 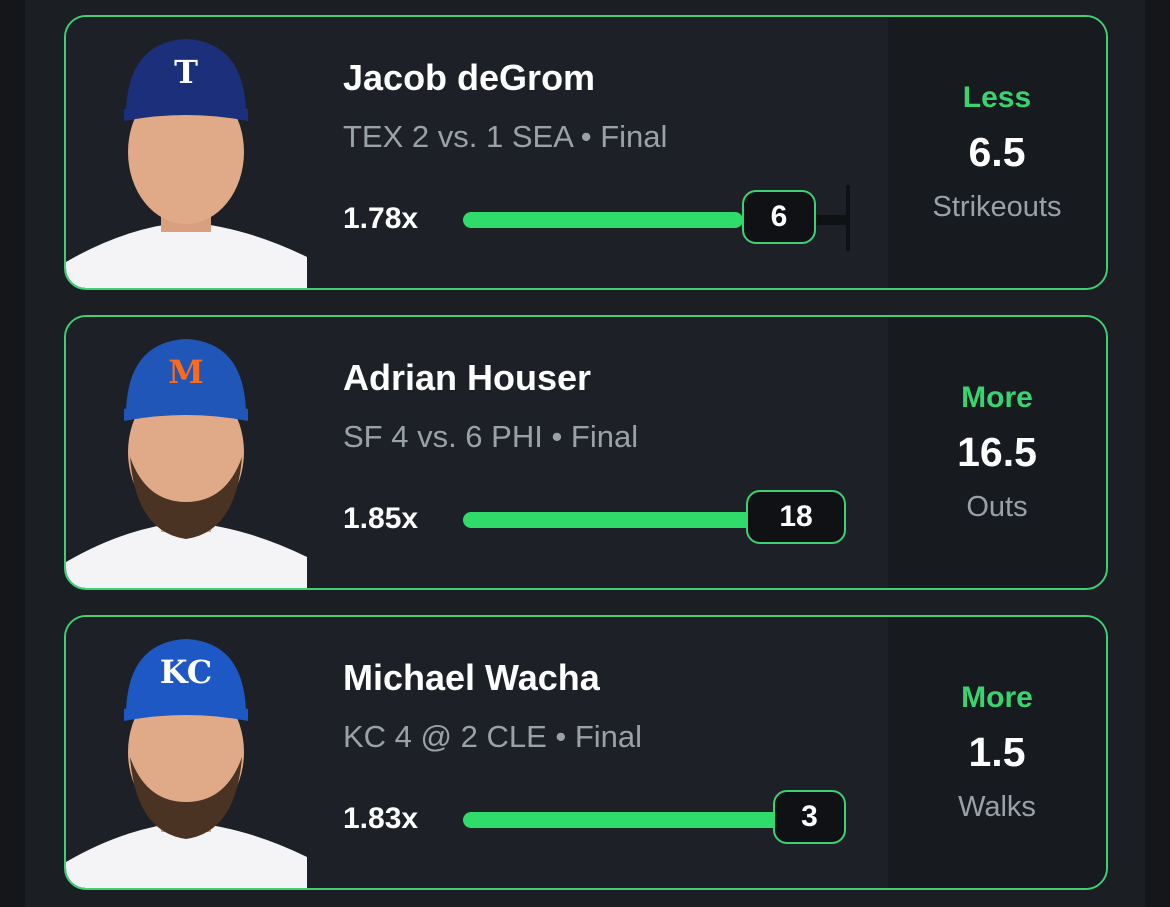 What do you see at coordinates (469, 77) in the screenshot?
I see `player-name: Jacob deGrom` at bounding box center [469, 77].